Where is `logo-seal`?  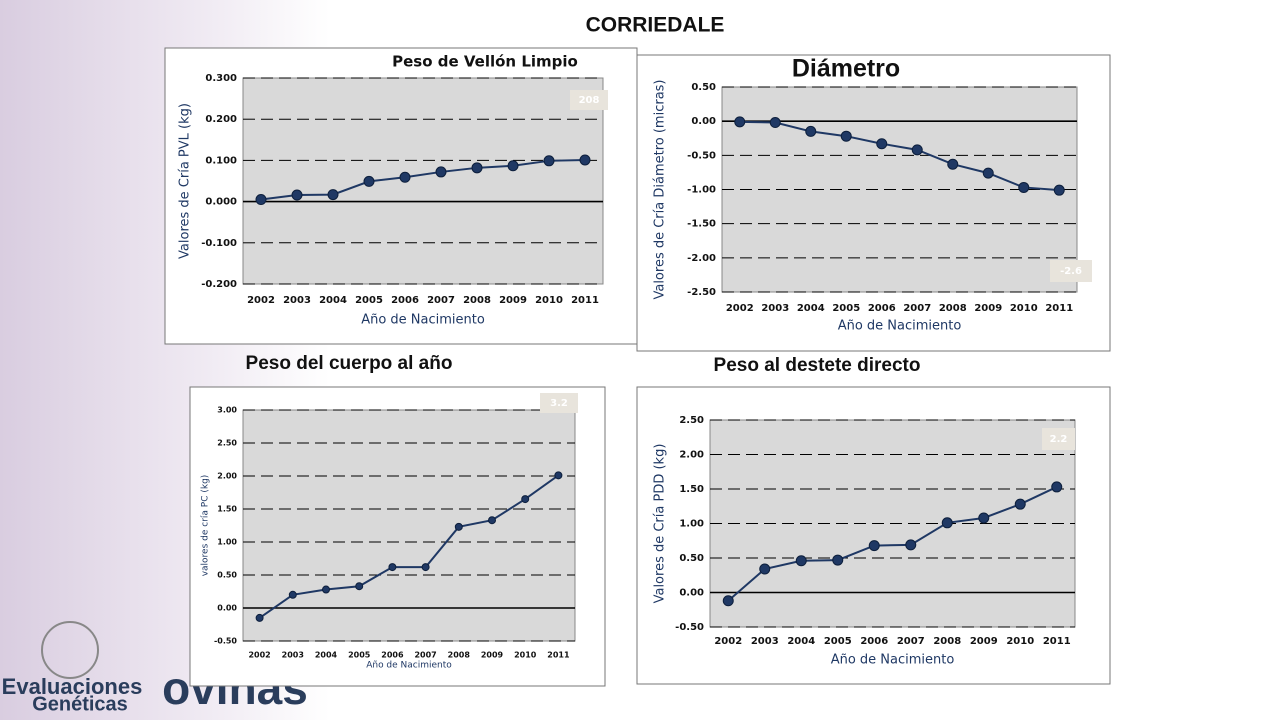
logo-seal is located at coordinates (70, 650).